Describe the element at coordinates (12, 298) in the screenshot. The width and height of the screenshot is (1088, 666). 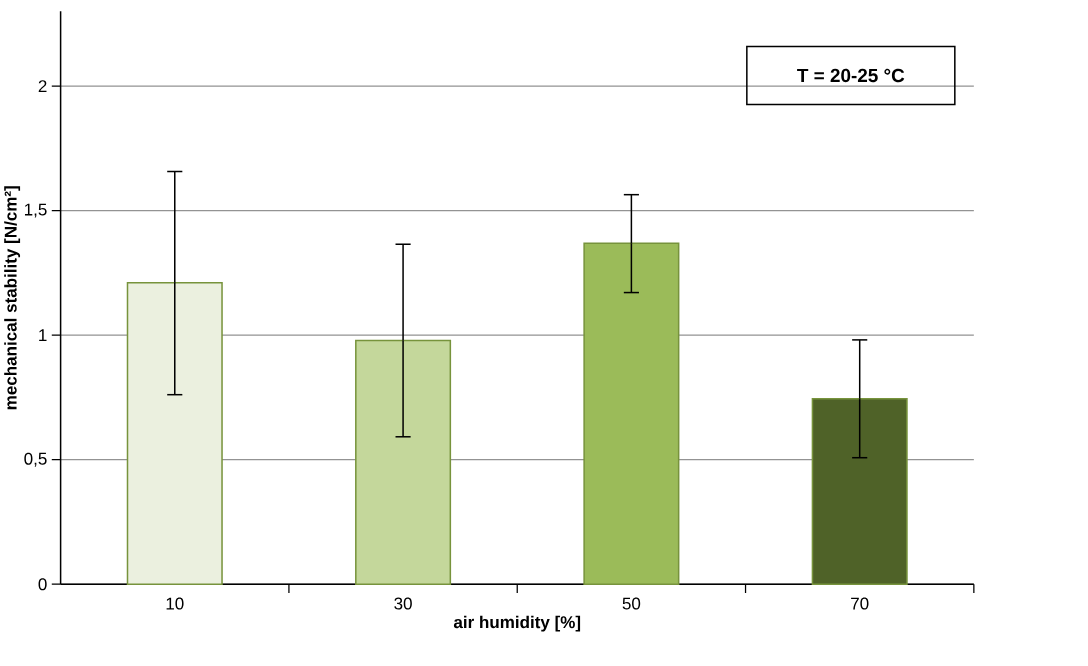
I see `y-axis-title: mechanical stability [N/cm²]` at that location.